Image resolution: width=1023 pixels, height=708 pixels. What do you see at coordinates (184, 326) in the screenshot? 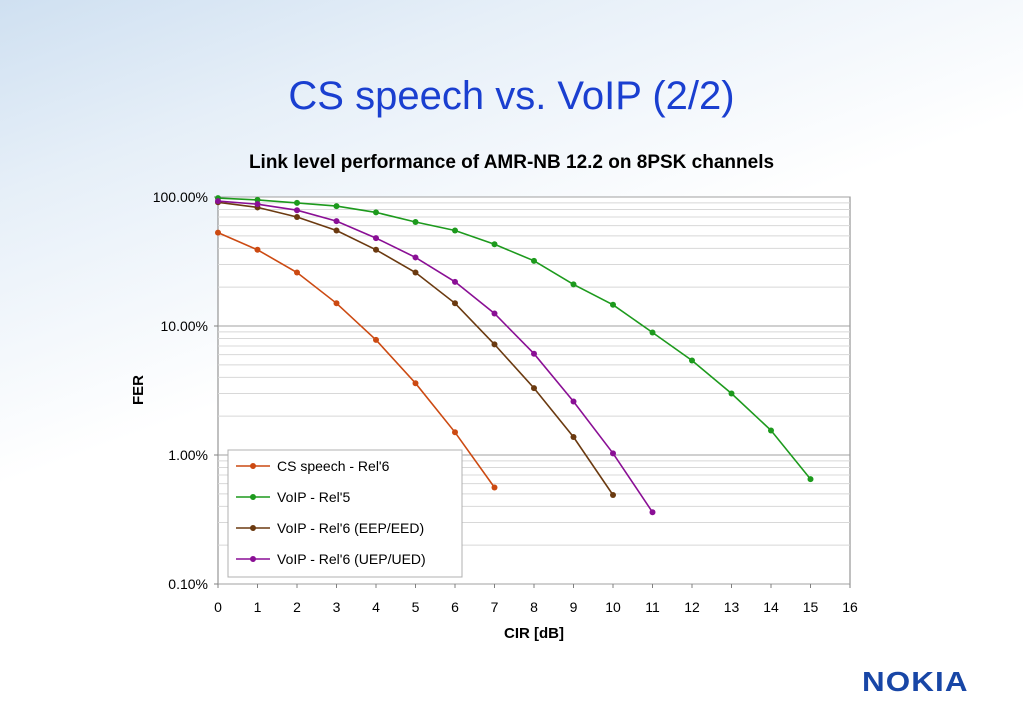
I see `y-tick-label: 10.00%` at bounding box center [184, 326].